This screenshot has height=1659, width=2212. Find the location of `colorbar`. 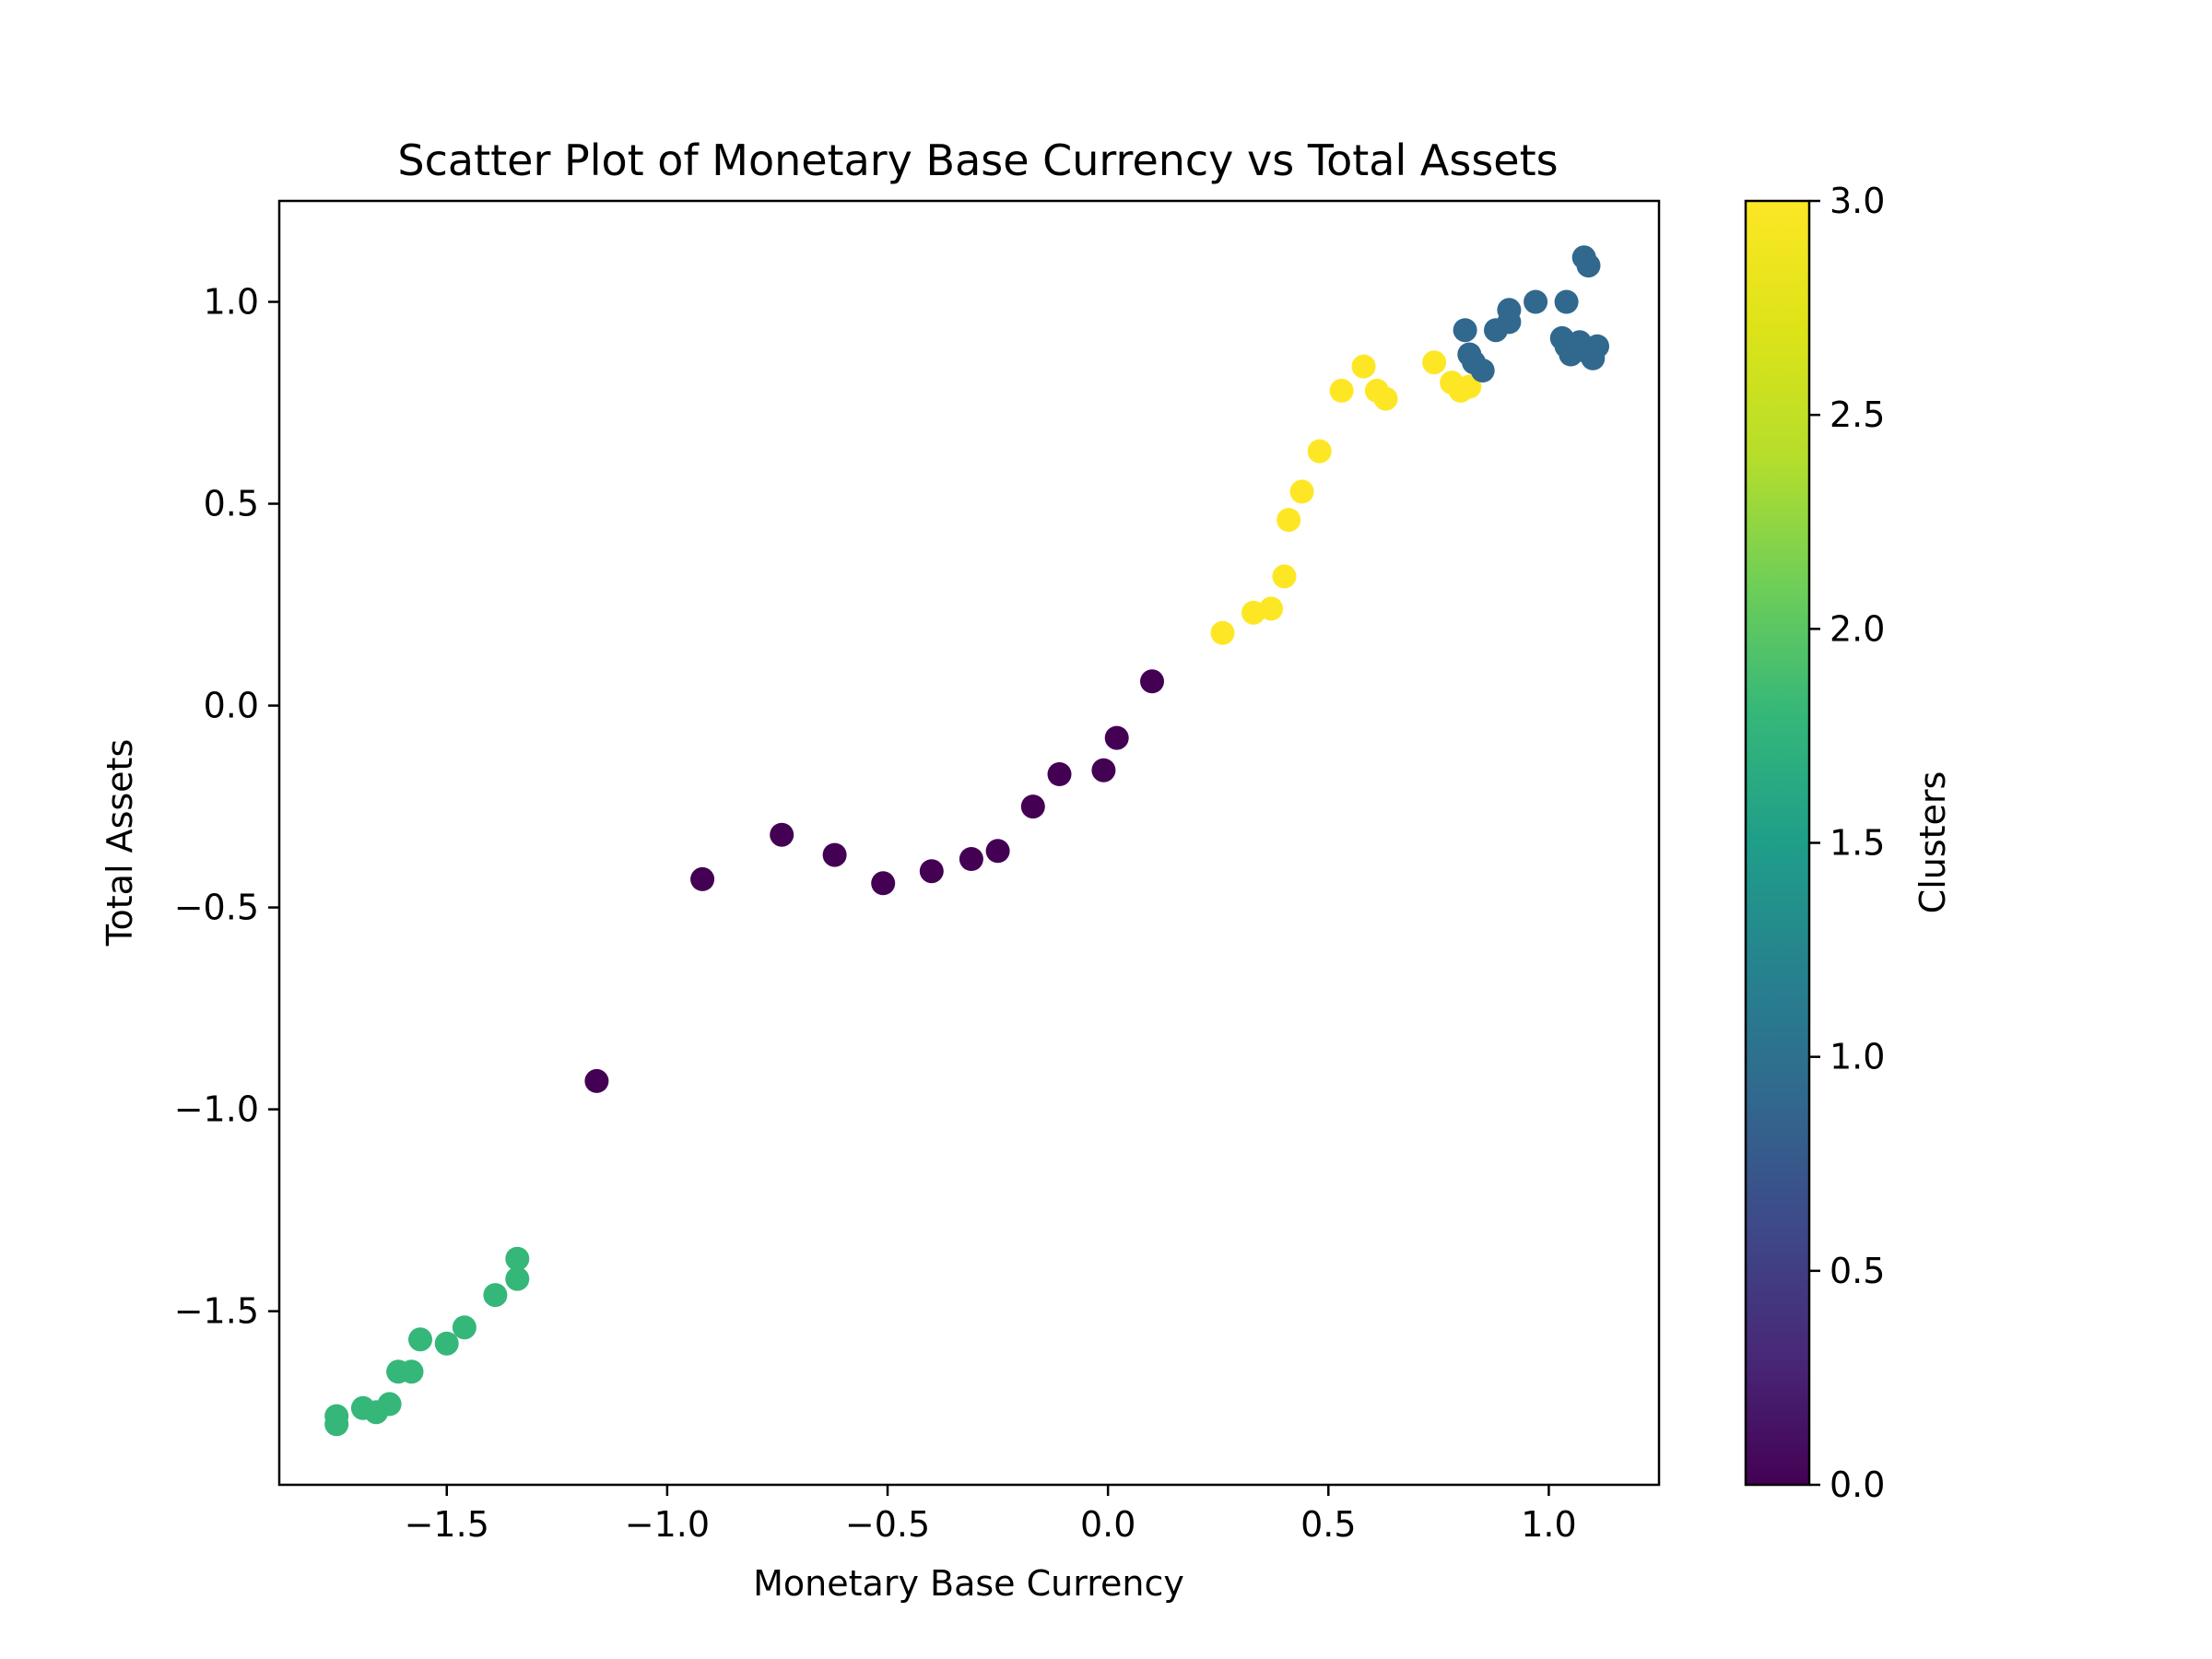

colorbar is located at coordinates (1777, 843).